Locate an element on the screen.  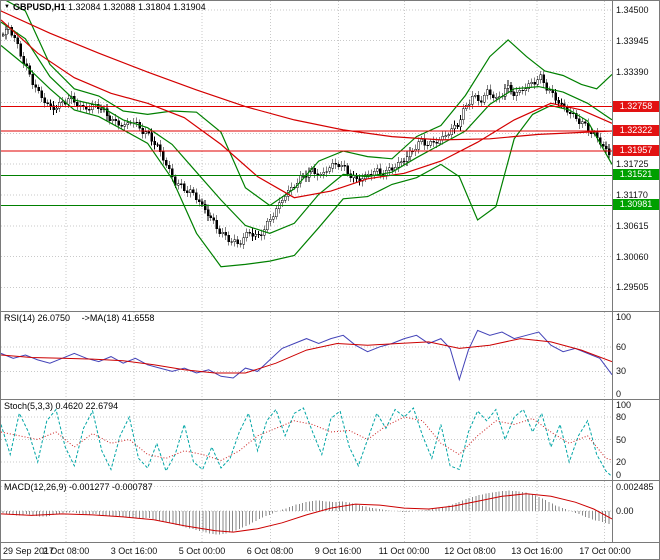
price-level-badge: 1.32322 is located at coordinates (636, 130).